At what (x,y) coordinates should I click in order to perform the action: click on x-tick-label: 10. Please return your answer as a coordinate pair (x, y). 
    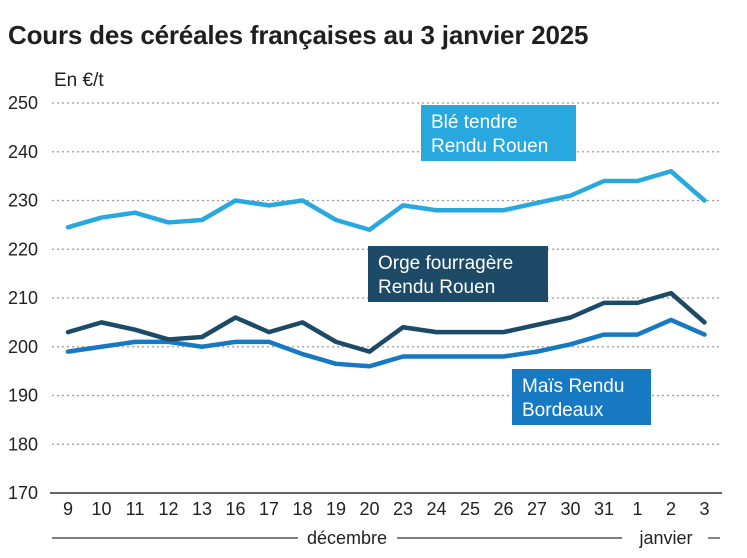
    Looking at the image, I should click on (101, 509).